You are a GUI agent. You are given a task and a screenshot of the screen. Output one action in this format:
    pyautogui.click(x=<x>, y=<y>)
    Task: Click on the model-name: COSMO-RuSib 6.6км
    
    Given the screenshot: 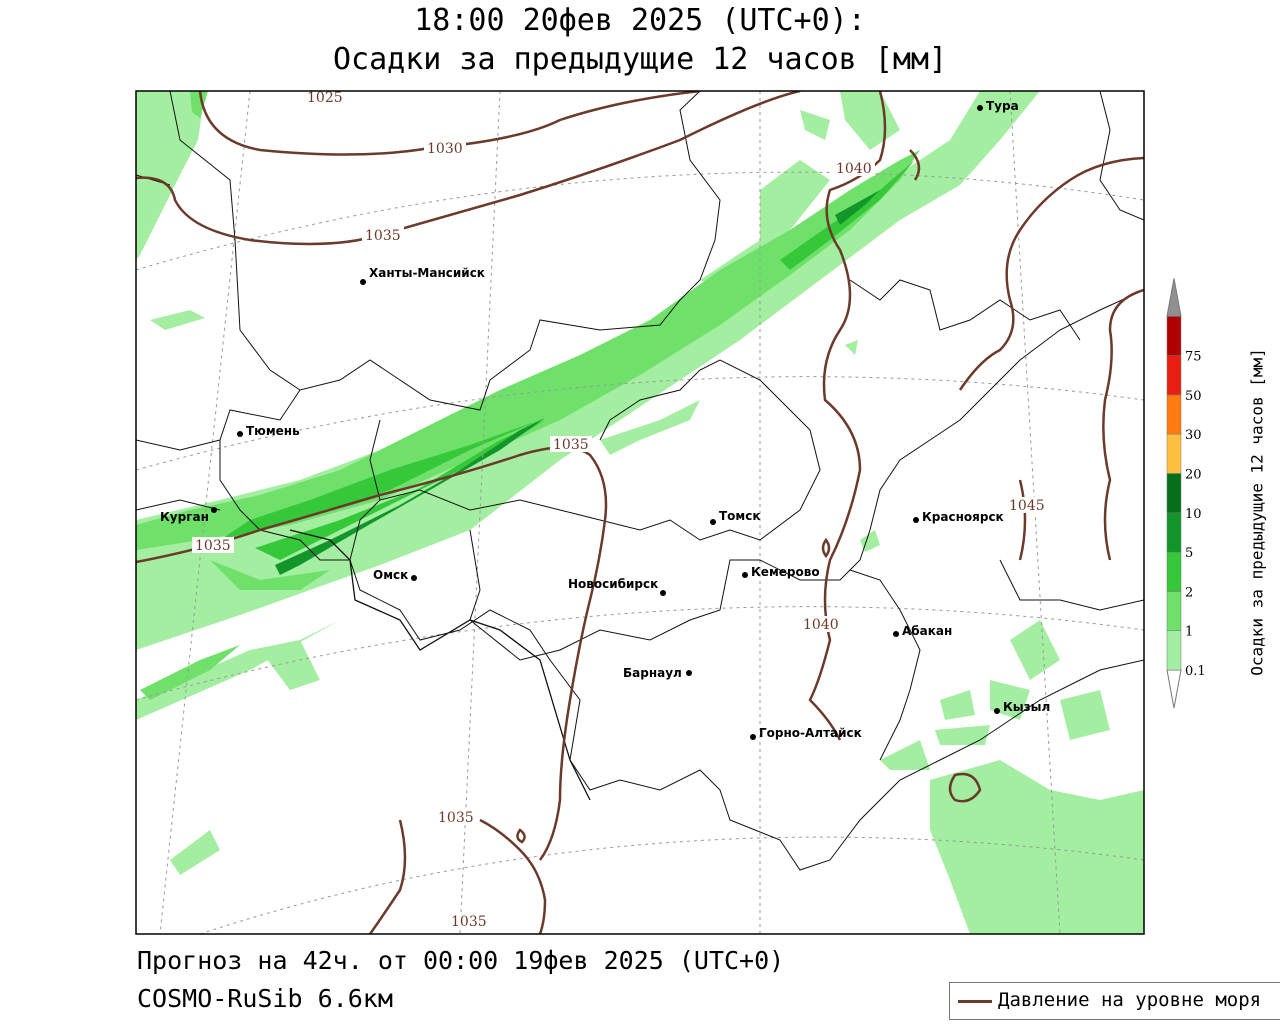 What is the action you would take?
    pyautogui.click(x=265, y=998)
    